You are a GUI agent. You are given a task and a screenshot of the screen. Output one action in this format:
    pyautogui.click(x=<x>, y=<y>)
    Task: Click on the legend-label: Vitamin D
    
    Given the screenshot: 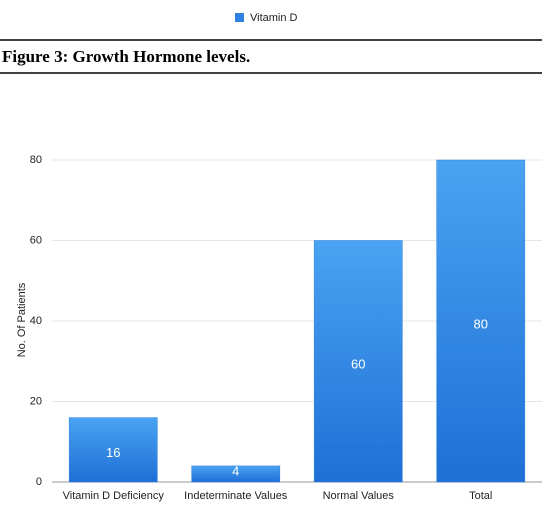 What is the action you would take?
    pyautogui.click(x=274, y=18)
    